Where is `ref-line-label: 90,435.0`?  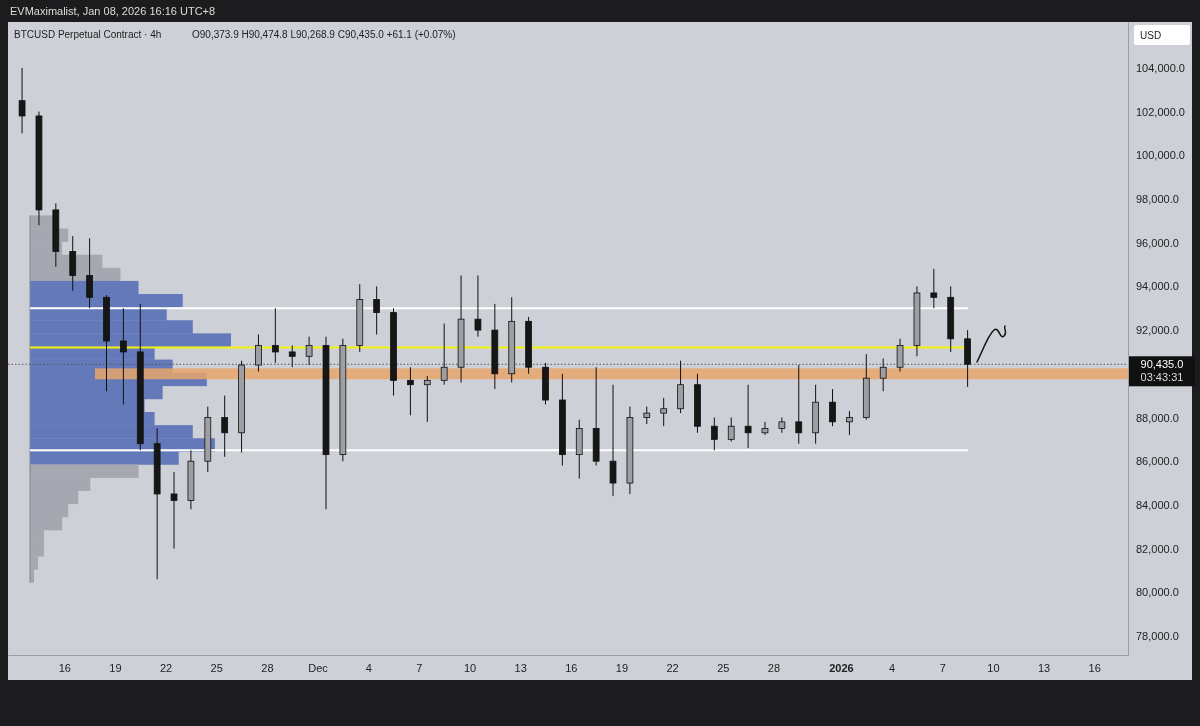 ref-line-label: 90,435.0 is located at coordinates (1162, 364).